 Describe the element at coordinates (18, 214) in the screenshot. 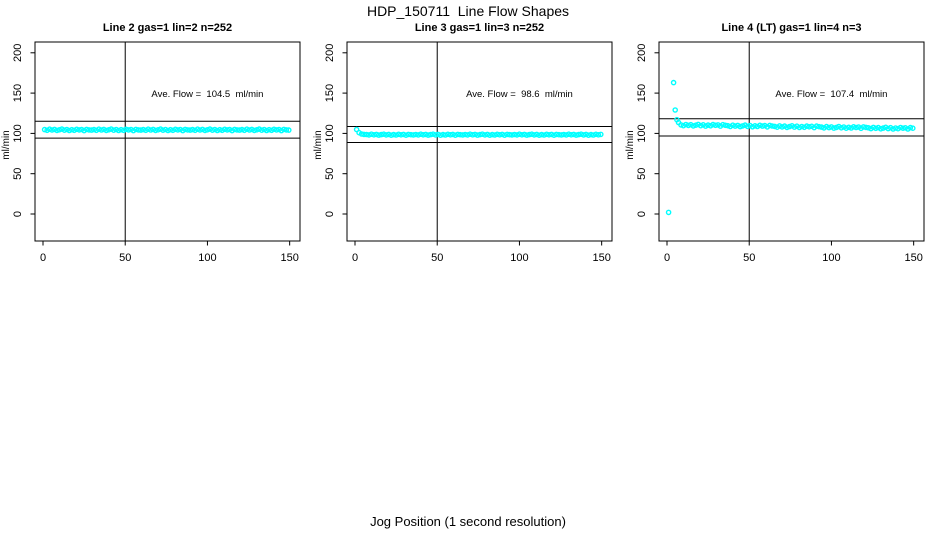

I see `y-tick-label: 0` at that location.